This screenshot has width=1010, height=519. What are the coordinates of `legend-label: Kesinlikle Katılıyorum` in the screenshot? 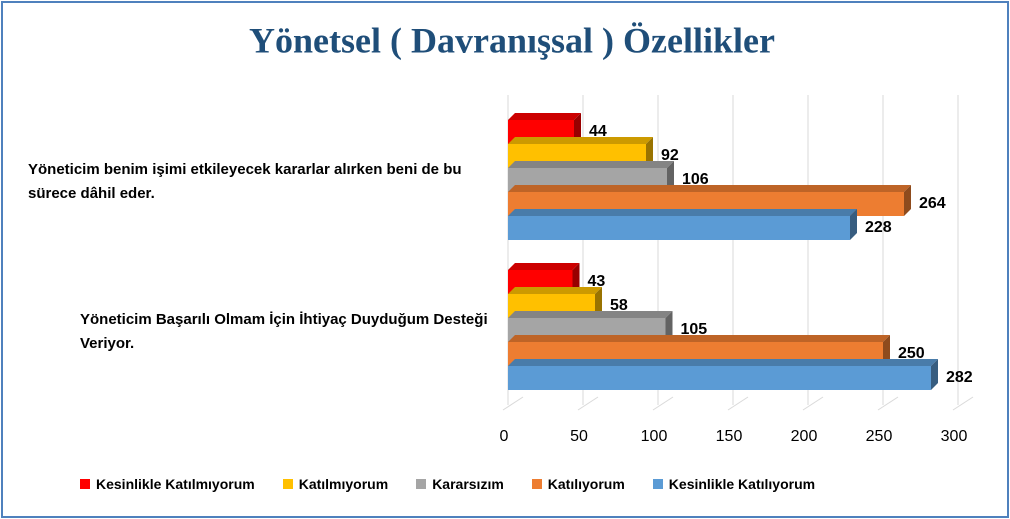 It's located at (742, 484).